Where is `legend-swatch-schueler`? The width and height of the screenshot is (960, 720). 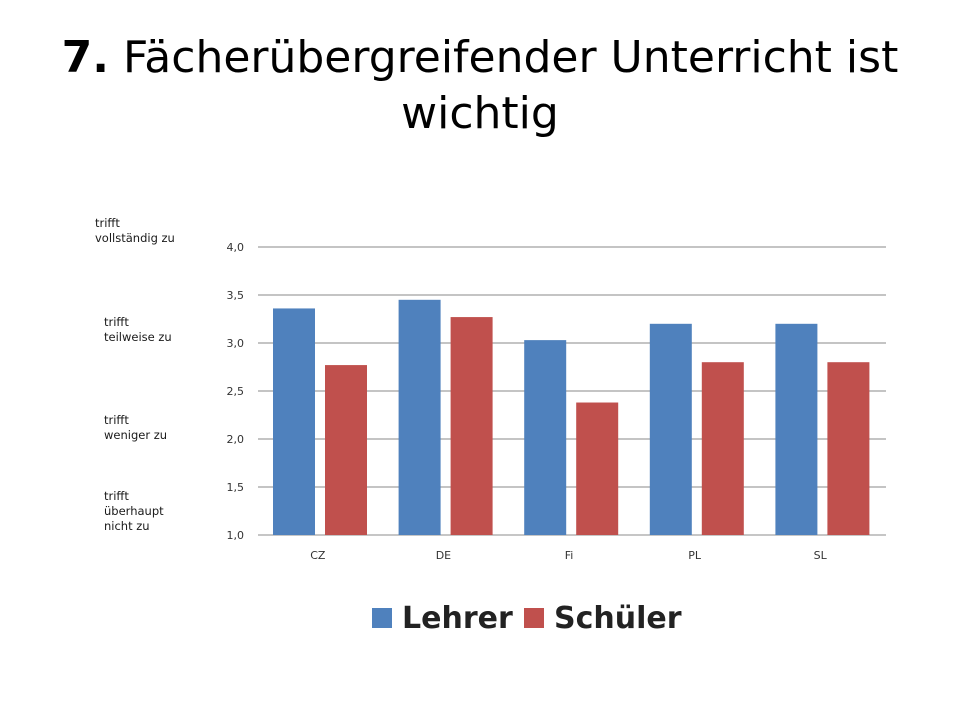
legend-swatch-schueler is located at coordinates (534, 618).